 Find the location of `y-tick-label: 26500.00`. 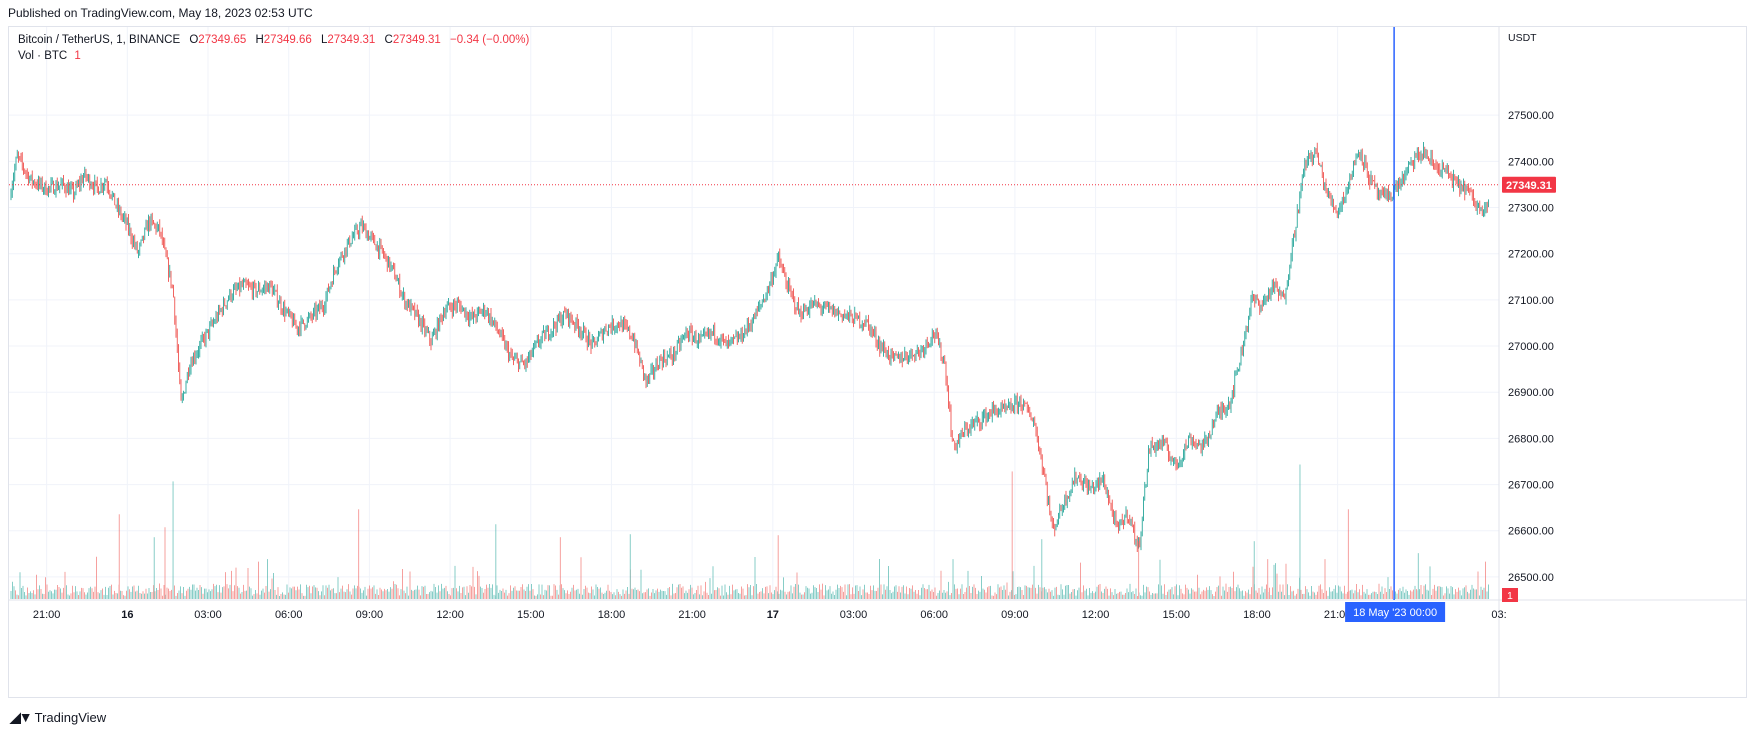

y-tick-label: 26500.00 is located at coordinates (1531, 578).